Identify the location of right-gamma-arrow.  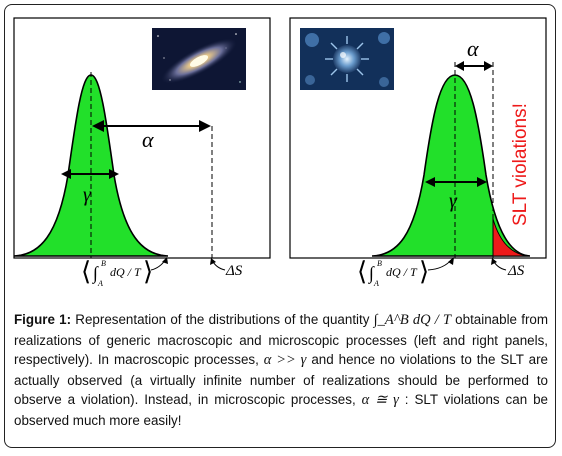
(456, 182).